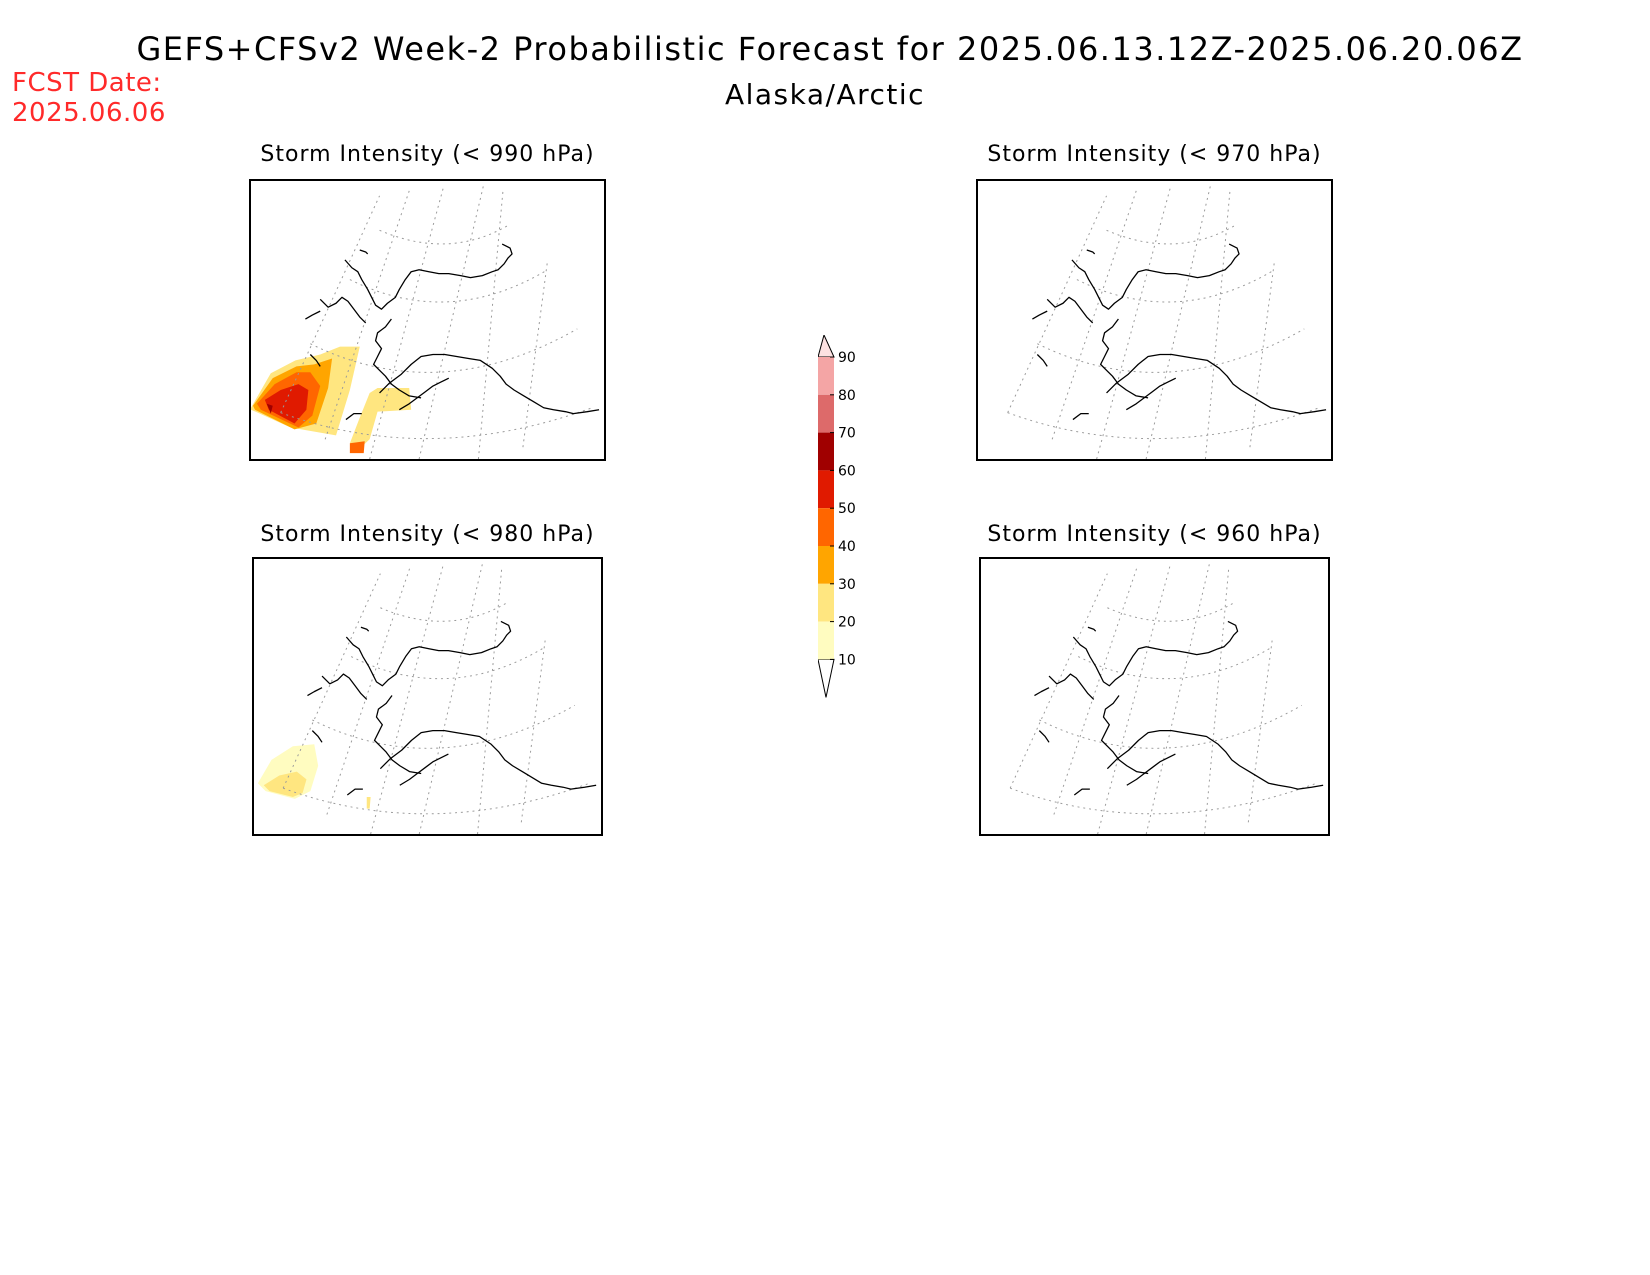 The image size is (1650, 1275). I want to click on legend-label-50: 50, so click(847, 509).